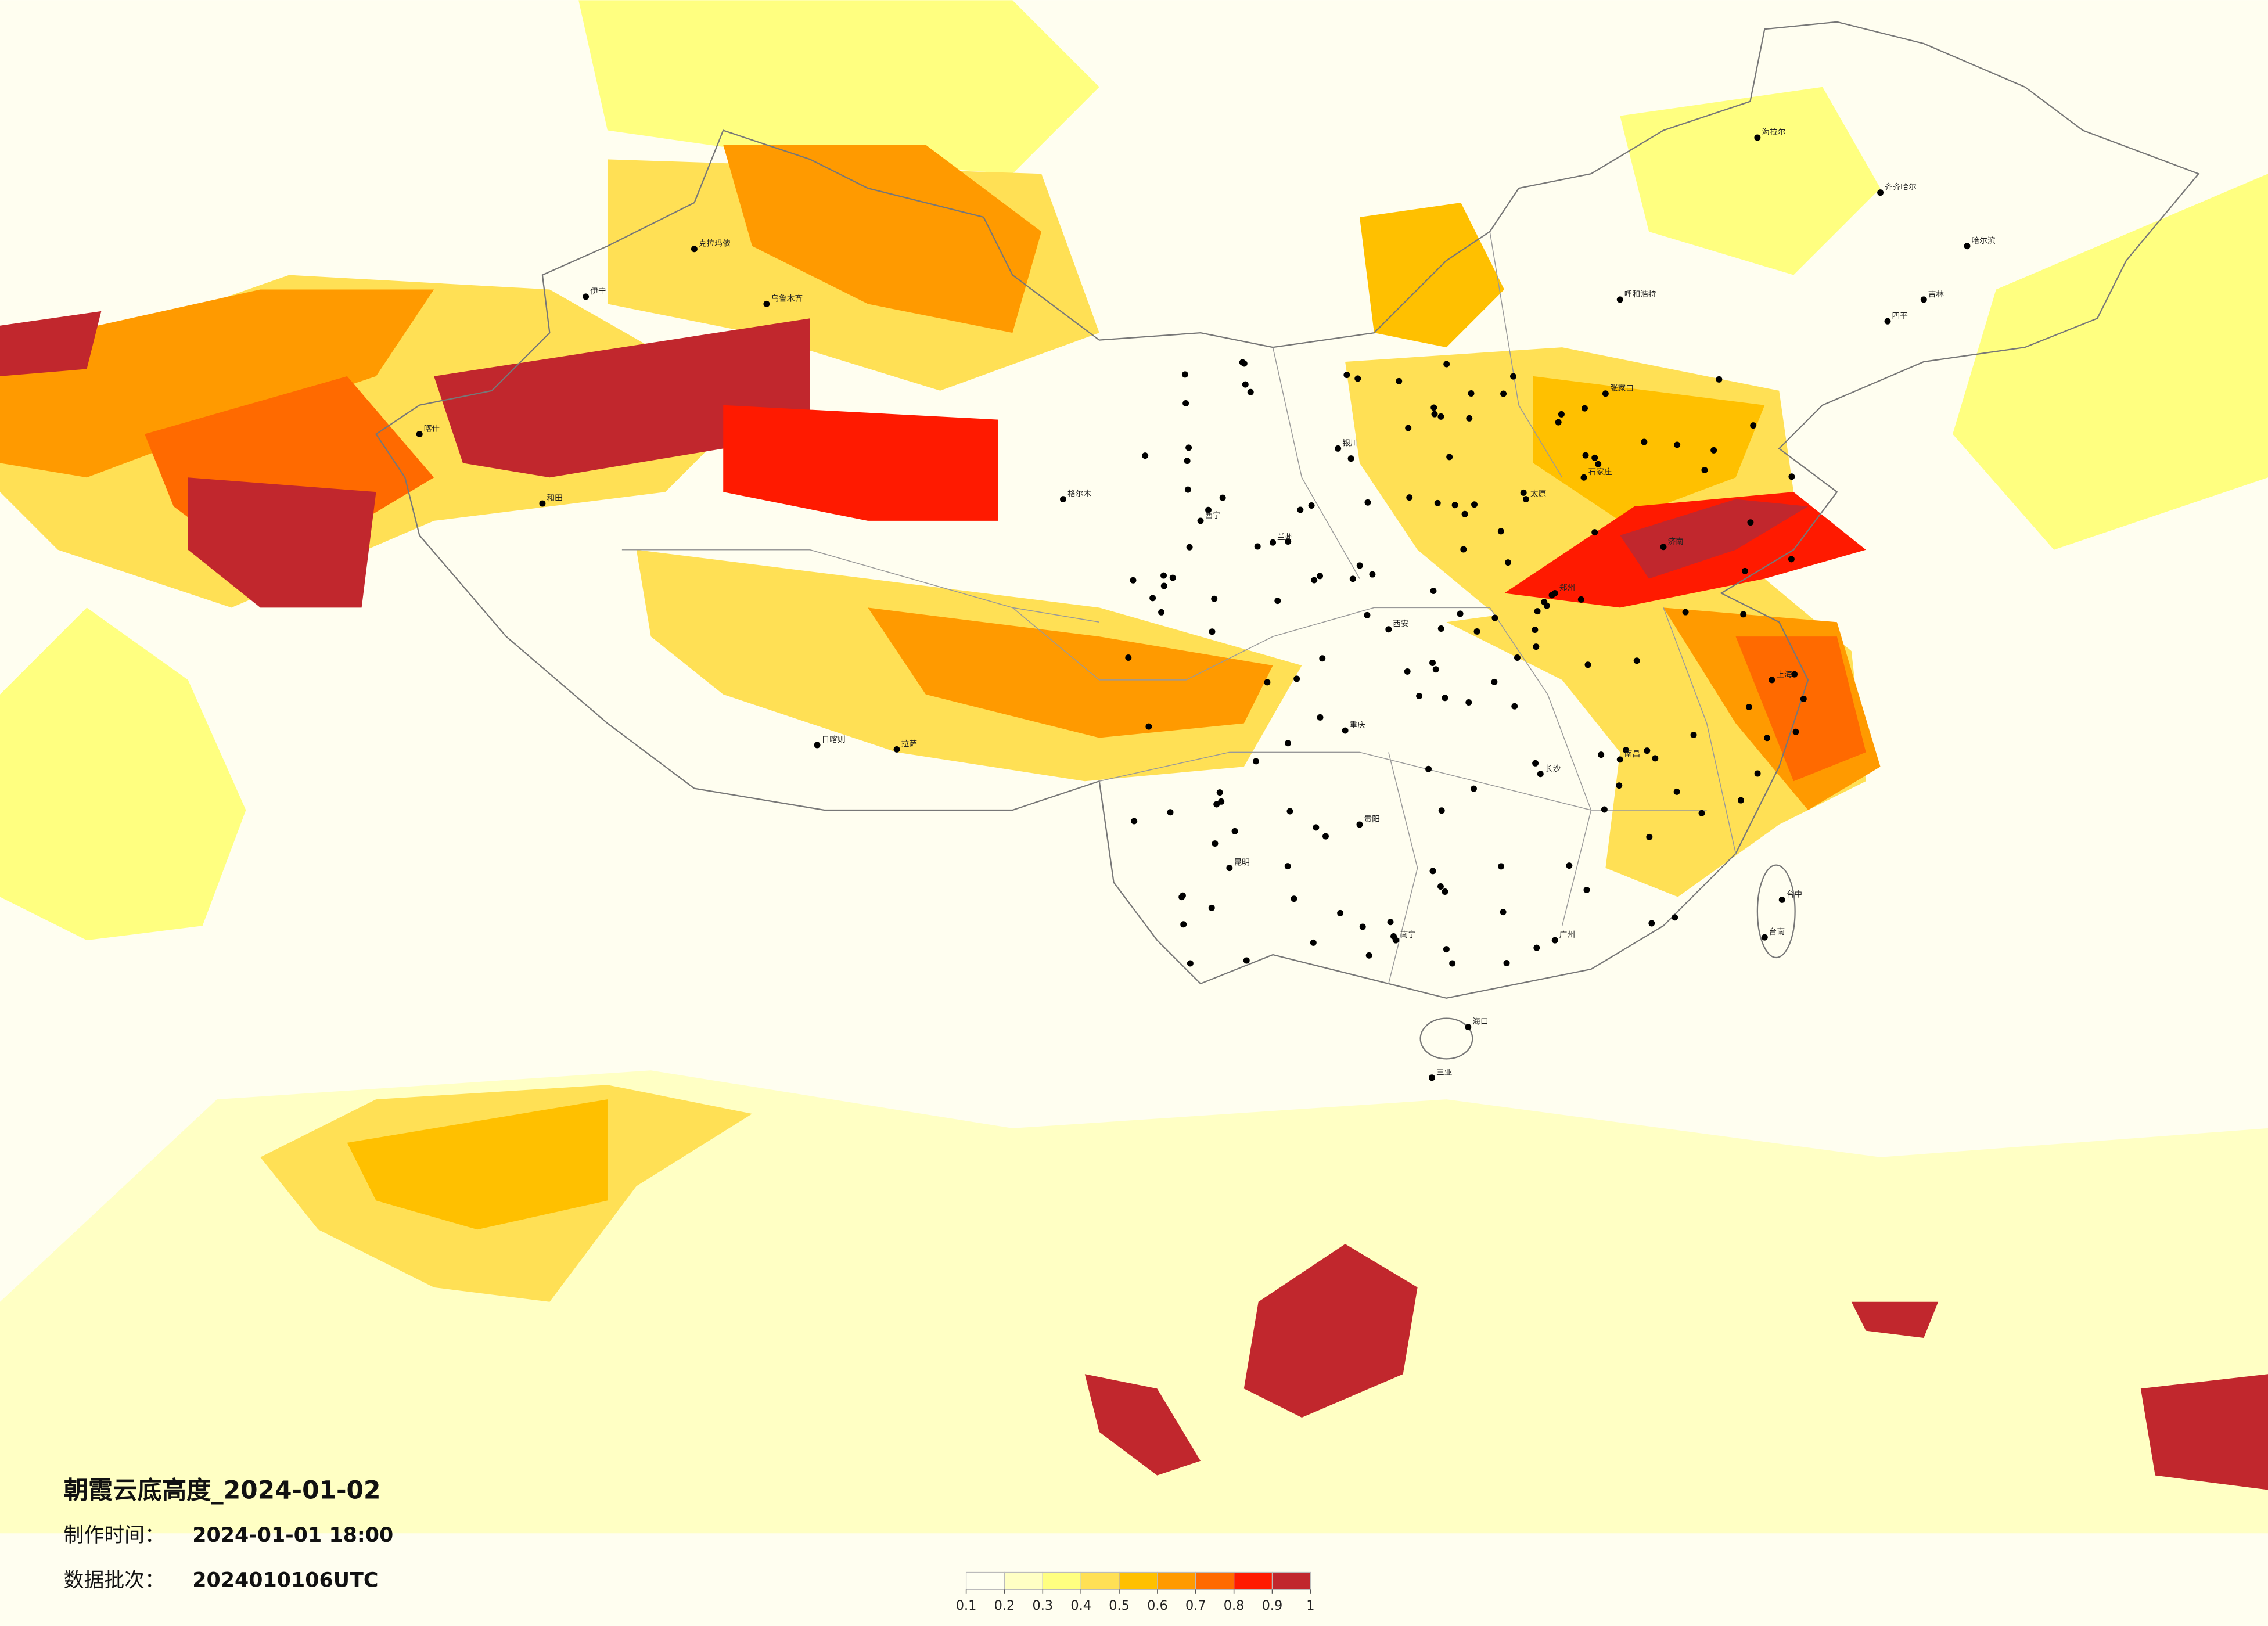  Describe the element at coordinates (966, 1606) in the screenshot. I see `legend-tick-label: 0.1` at that location.